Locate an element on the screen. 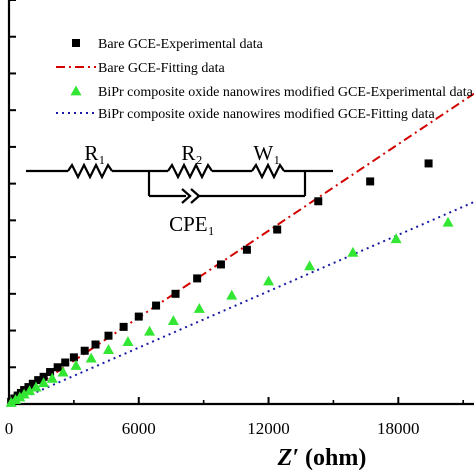 Image resolution: width=474 pixels, height=474 pixels. warburg-w1-symbol is located at coordinates (268, 171).